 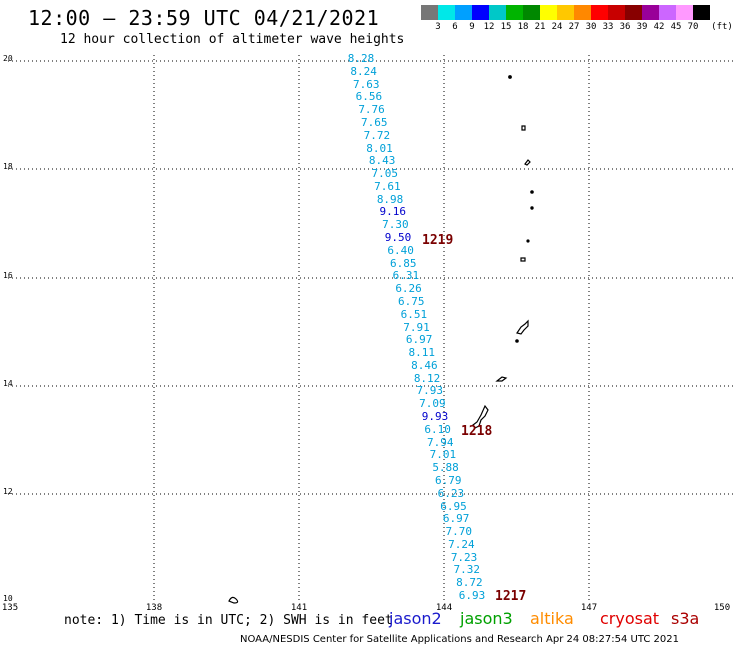 I want to click on wave-height-value: 8.24, so click(x=363, y=71).